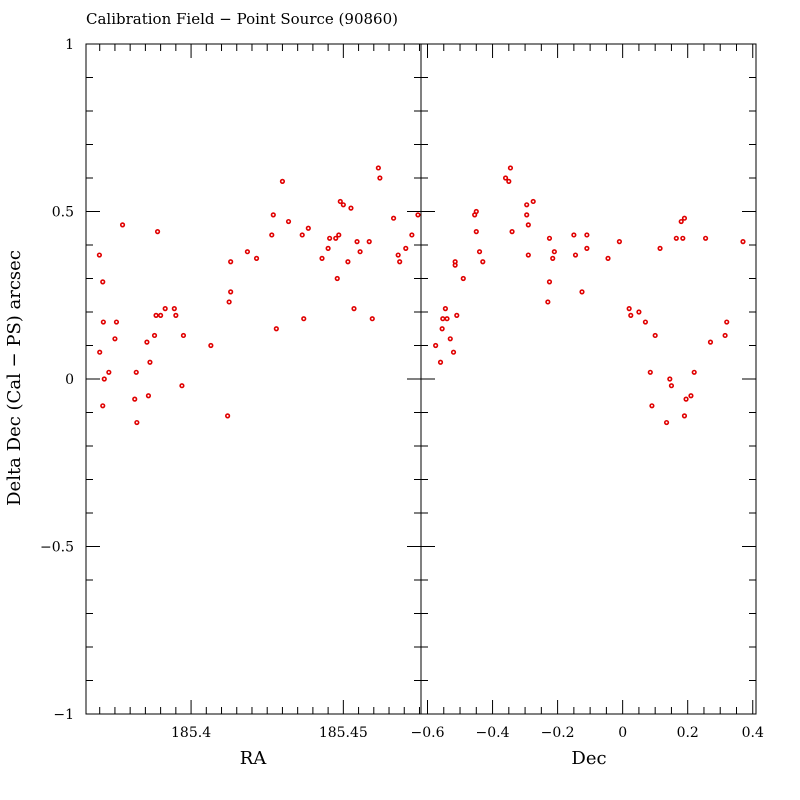  What do you see at coordinates (191, 733) in the screenshot?
I see `x-tick-label-ra: 185.4` at bounding box center [191, 733].